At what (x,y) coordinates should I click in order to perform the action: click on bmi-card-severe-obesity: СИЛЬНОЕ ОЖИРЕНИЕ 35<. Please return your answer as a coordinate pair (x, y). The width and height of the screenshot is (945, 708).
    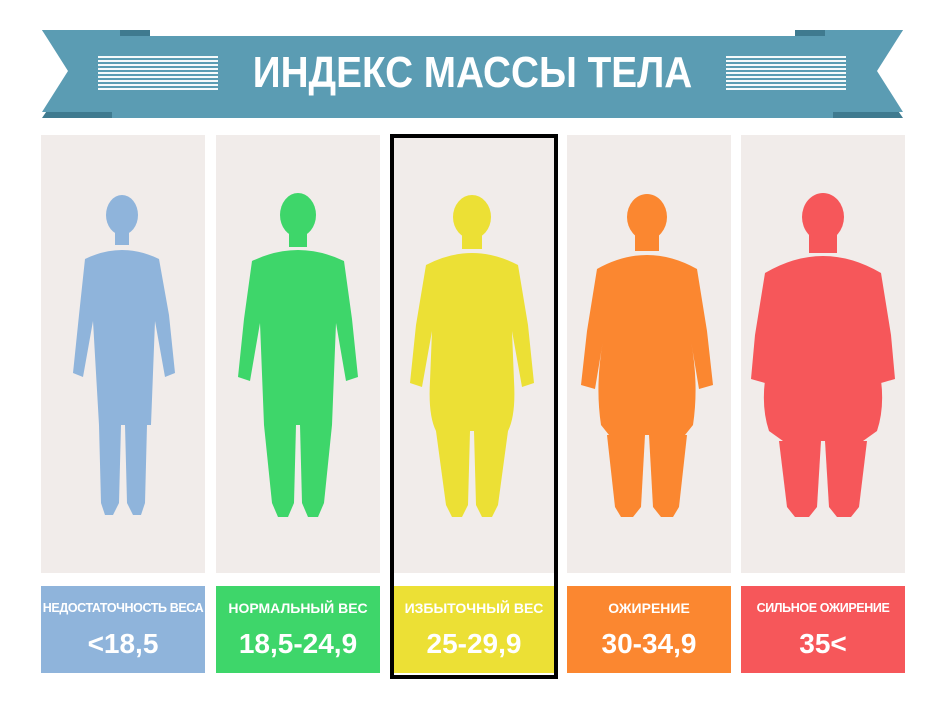
    Looking at the image, I should click on (823, 404).